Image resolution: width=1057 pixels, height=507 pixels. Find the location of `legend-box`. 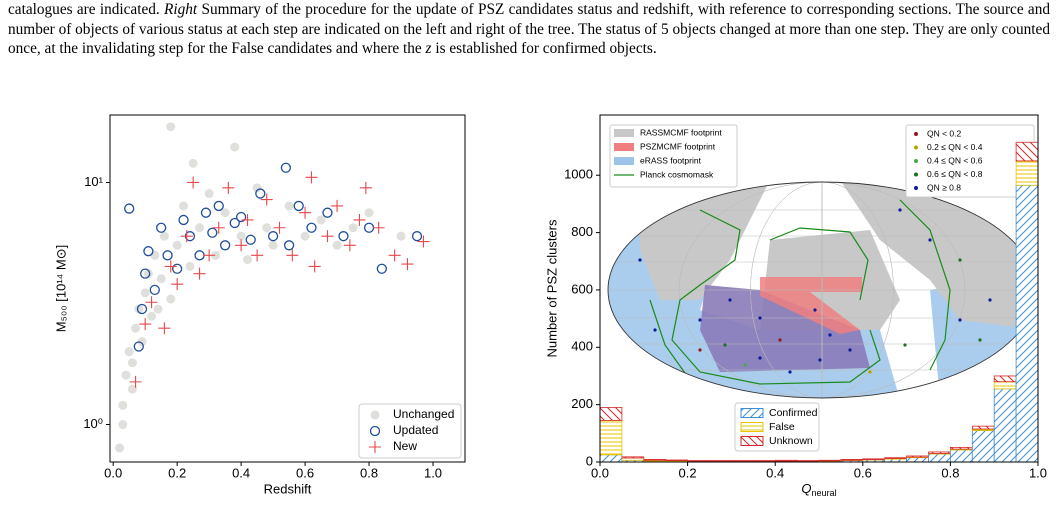

legend-box is located at coordinates (410, 431).